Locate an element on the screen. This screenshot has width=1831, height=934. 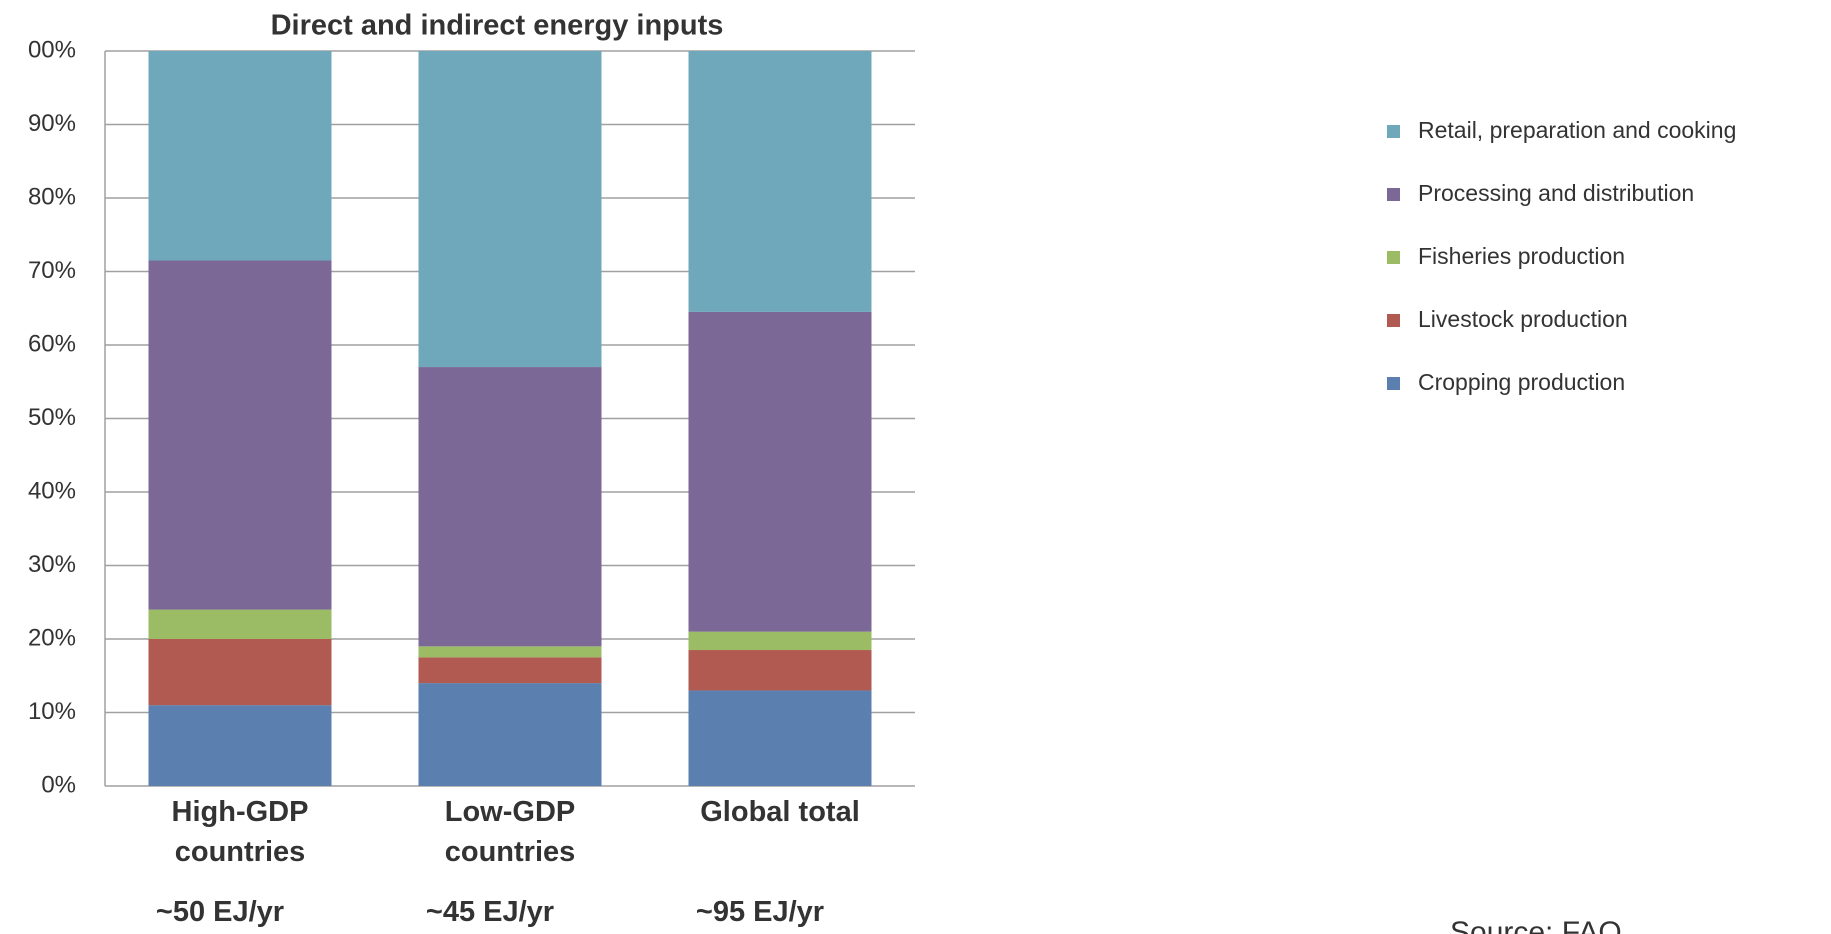
legend-label: Livestock production is located at coordinates (1523, 319).